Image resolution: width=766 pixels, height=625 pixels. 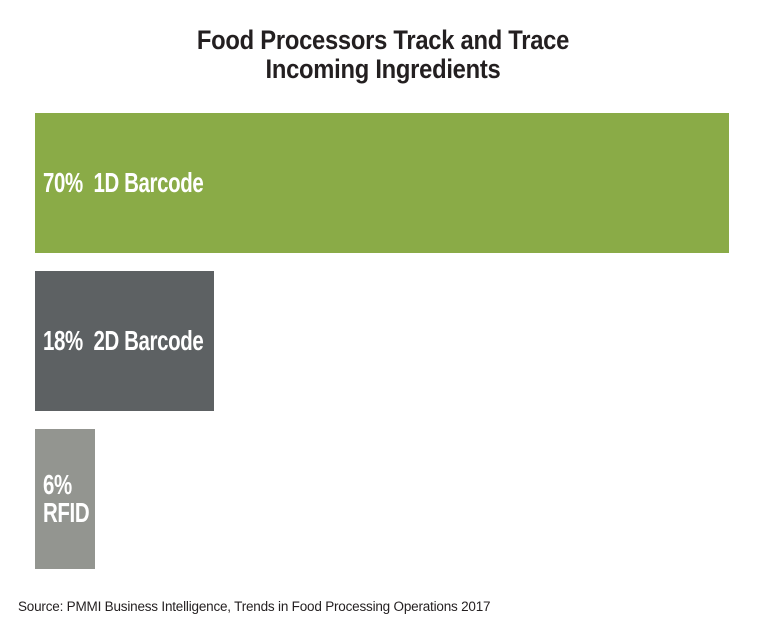 What do you see at coordinates (293, 183) in the screenshot?
I see `bar-label: 70% 1D Barcode` at bounding box center [293, 183].